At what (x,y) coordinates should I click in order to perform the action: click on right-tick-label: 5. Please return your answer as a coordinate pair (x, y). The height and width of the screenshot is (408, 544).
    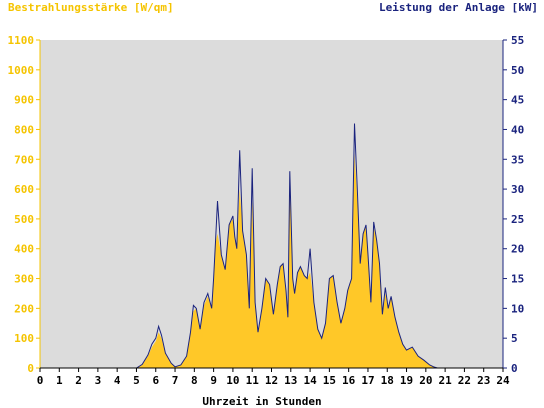
    Looking at the image, I should click on (514, 338).